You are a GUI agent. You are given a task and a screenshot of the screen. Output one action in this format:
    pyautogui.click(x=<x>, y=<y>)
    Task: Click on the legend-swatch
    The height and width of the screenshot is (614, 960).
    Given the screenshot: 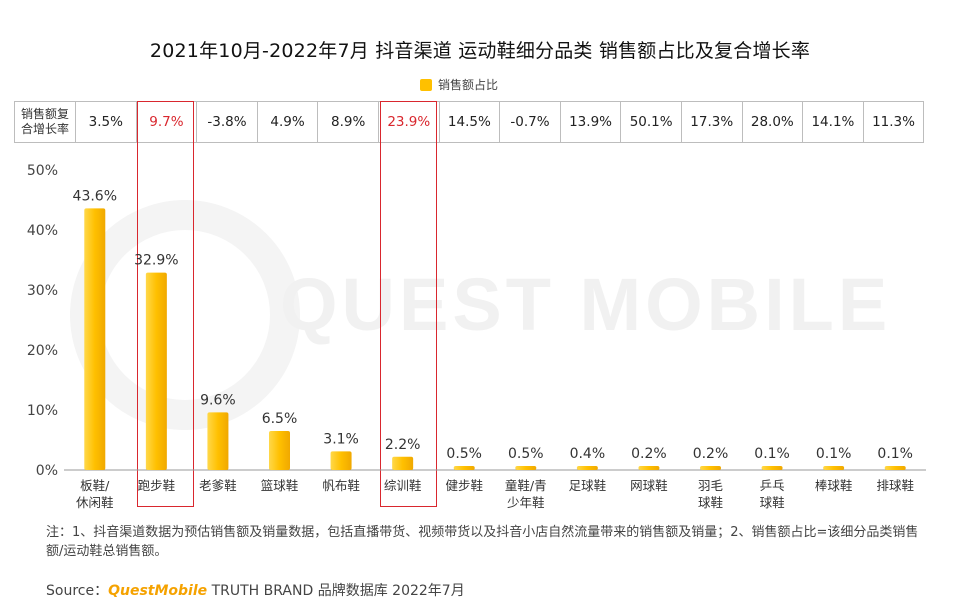 What is the action you would take?
    pyautogui.click(x=426, y=84)
    